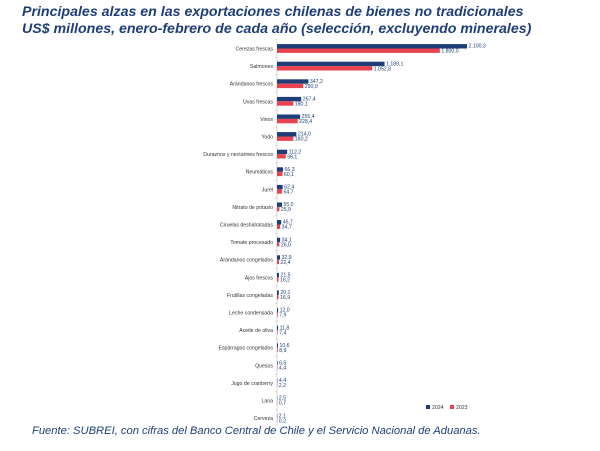  What do you see at coordinates (286, 263) in the screenshot?
I see `data-label-2023: 22,4` at bounding box center [286, 263].